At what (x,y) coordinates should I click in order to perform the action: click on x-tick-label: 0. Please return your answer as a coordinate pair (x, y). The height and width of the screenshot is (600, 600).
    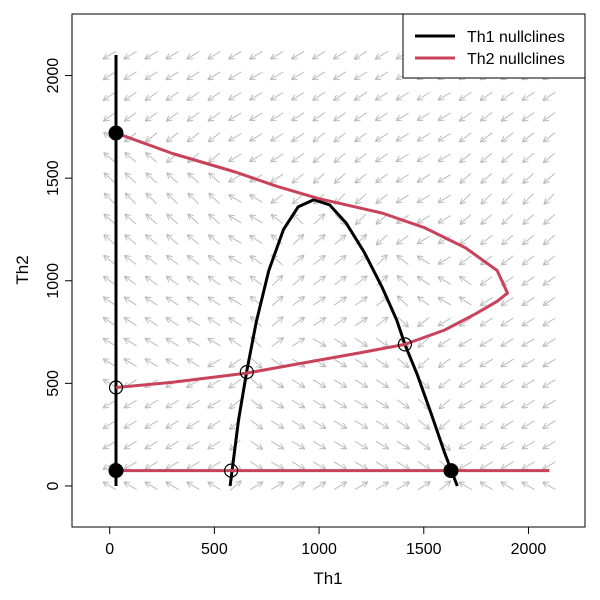
    Looking at the image, I should click on (109, 549).